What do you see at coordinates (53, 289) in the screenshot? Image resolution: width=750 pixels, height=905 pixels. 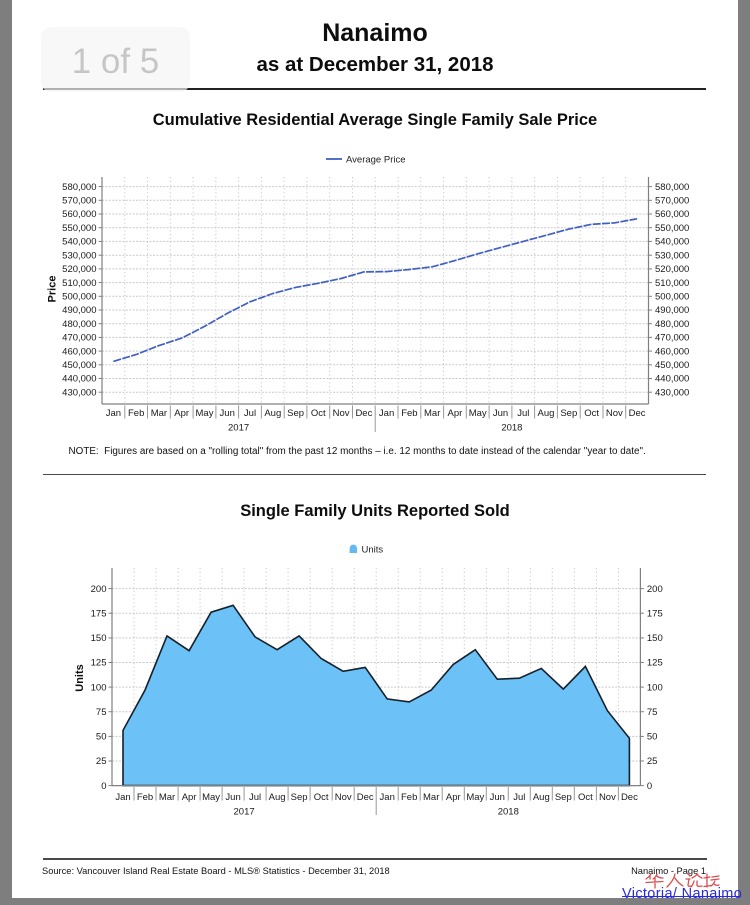 I see `svg-text: Price` at bounding box center [53, 289].